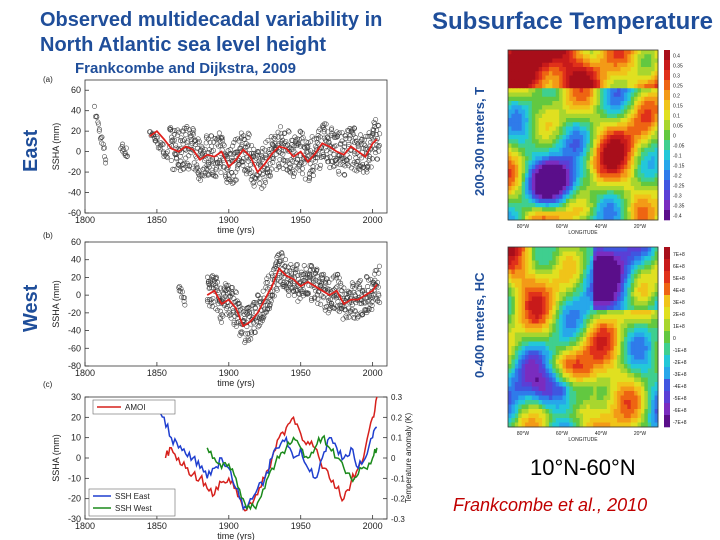 The width and height of the screenshot is (720, 540). What do you see at coordinates (76, 90) in the screenshot?
I see `y-tick-label: 60` at bounding box center [76, 90].